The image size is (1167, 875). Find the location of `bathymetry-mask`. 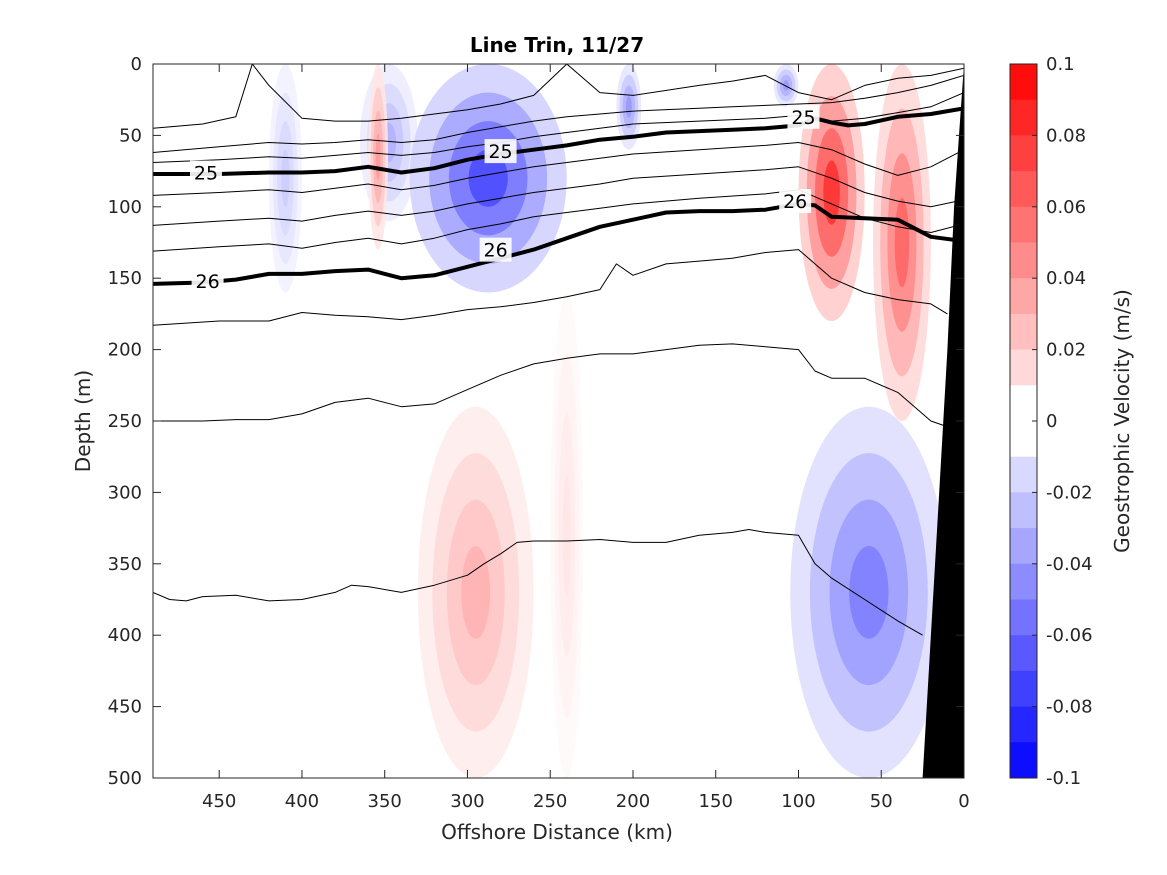

bathymetry-mask is located at coordinates (943, 421).